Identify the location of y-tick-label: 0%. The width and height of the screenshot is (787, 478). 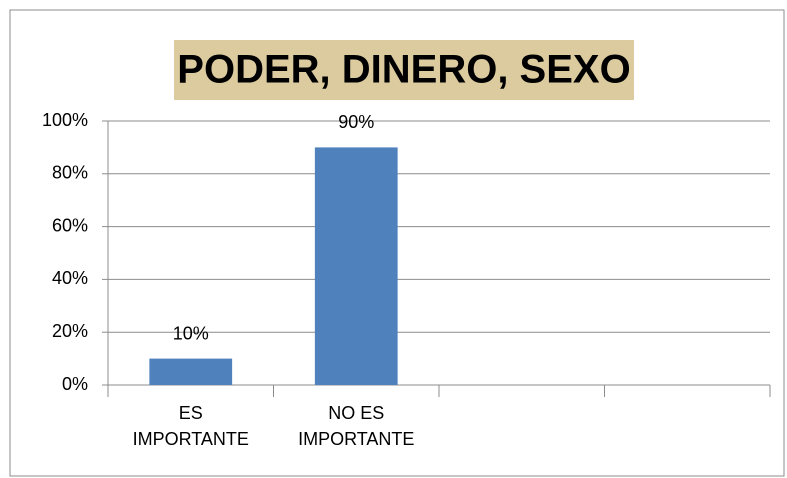
(75, 384).